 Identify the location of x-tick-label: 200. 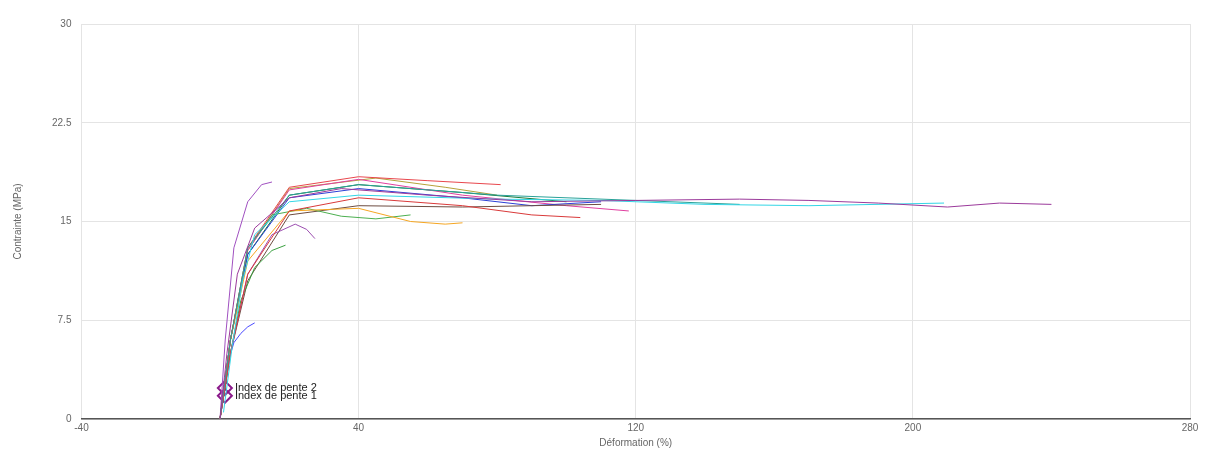
(913, 427).